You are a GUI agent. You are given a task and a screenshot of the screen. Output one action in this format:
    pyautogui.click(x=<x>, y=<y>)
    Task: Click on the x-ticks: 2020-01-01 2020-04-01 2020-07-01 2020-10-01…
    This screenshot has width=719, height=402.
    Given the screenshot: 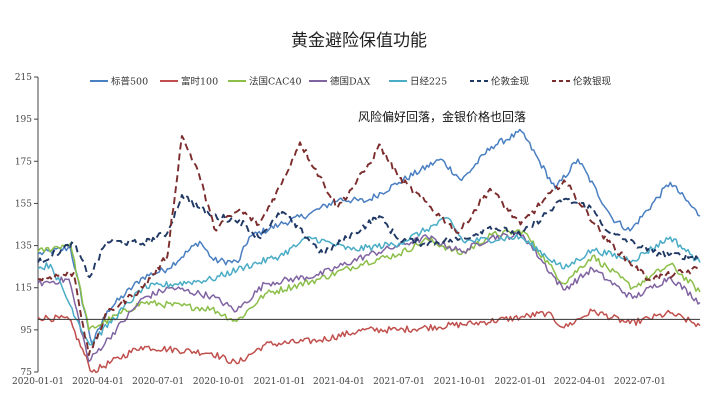 What is the action you would take?
    pyautogui.click(x=339, y=382)
    